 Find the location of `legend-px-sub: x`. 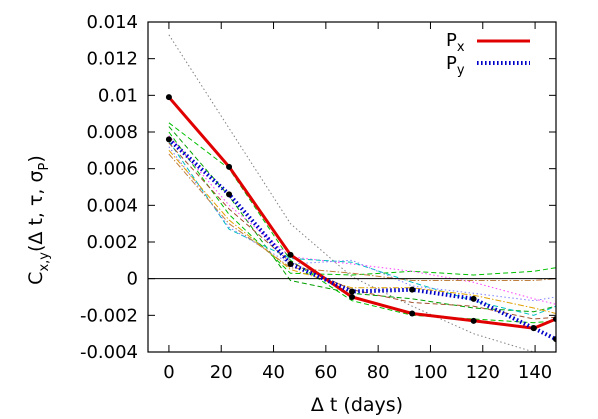

legend-px-sub: x is located at coordinates (461, 47).